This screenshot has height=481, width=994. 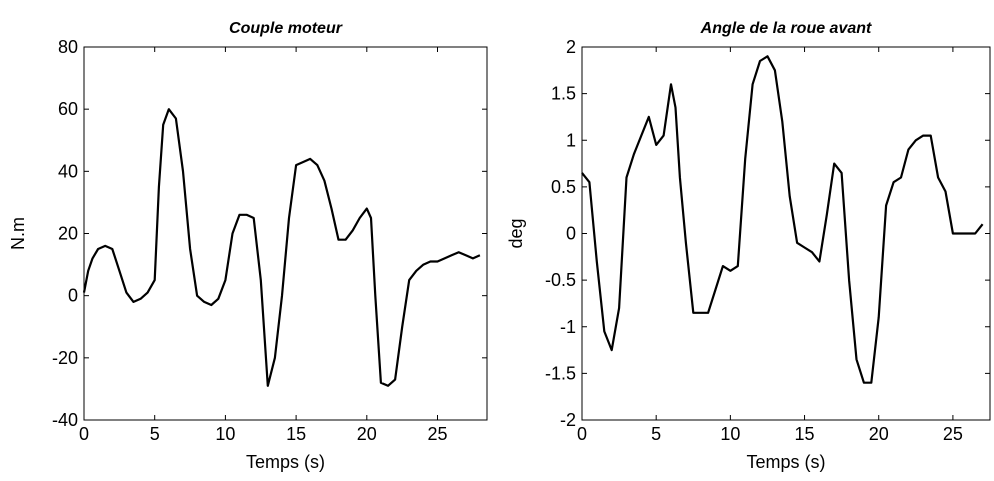 What do you see at coordinates (568, 420) in the screenshot?
I see `y-tick-label: -2` at bounding box center [568, 420].